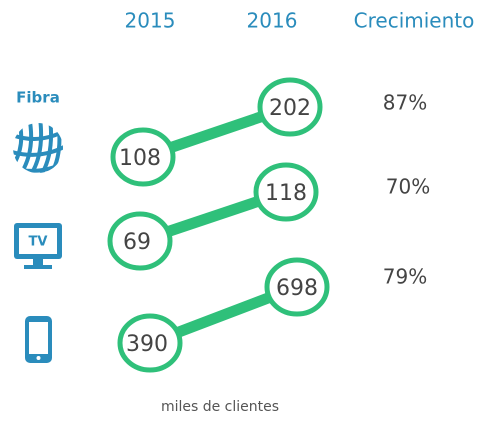 The width and height of the screenshot is (483, 439). I want to click on start-value: 69, so click(137, 242).